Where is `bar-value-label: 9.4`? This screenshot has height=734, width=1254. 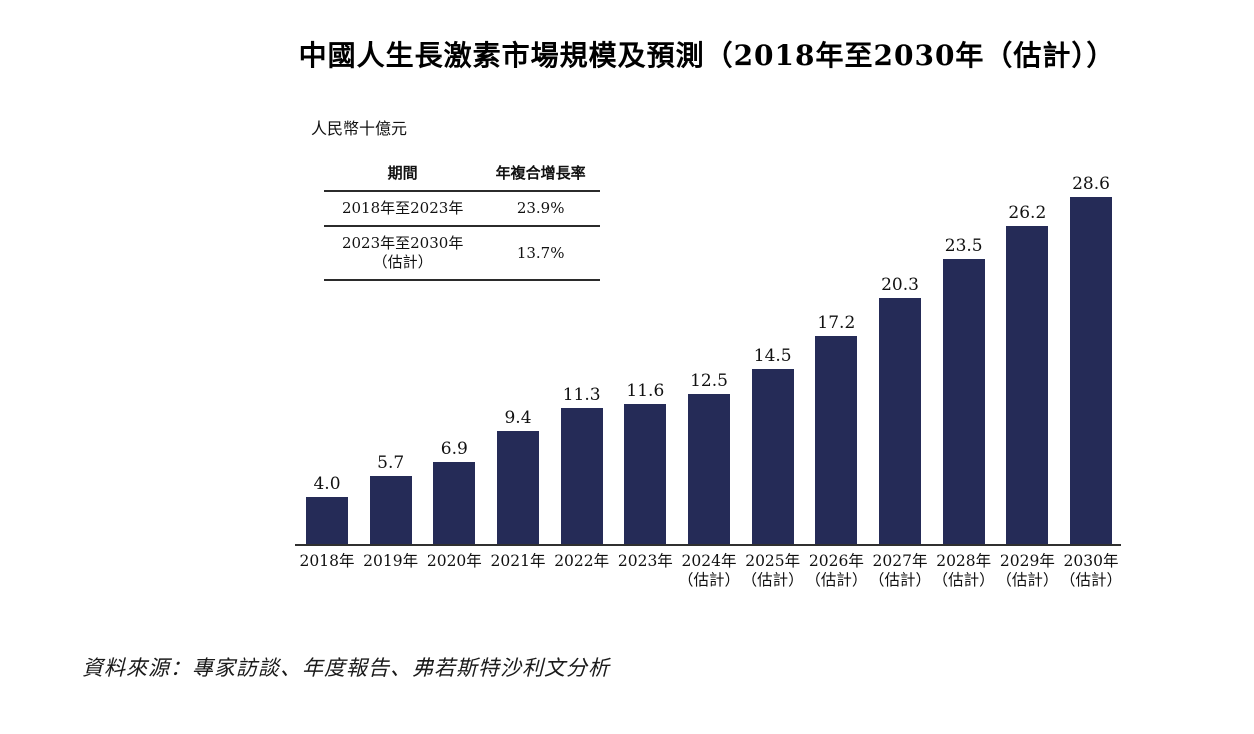
bar-value-label: 9.4 is located at coordinates (518, 418).